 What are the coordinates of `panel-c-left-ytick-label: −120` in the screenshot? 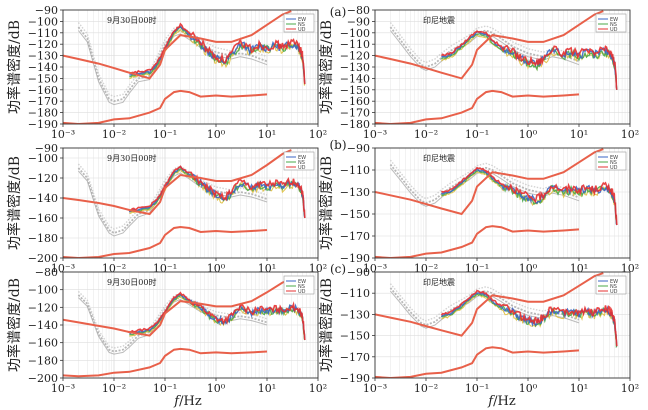 It's located at (43, 307).